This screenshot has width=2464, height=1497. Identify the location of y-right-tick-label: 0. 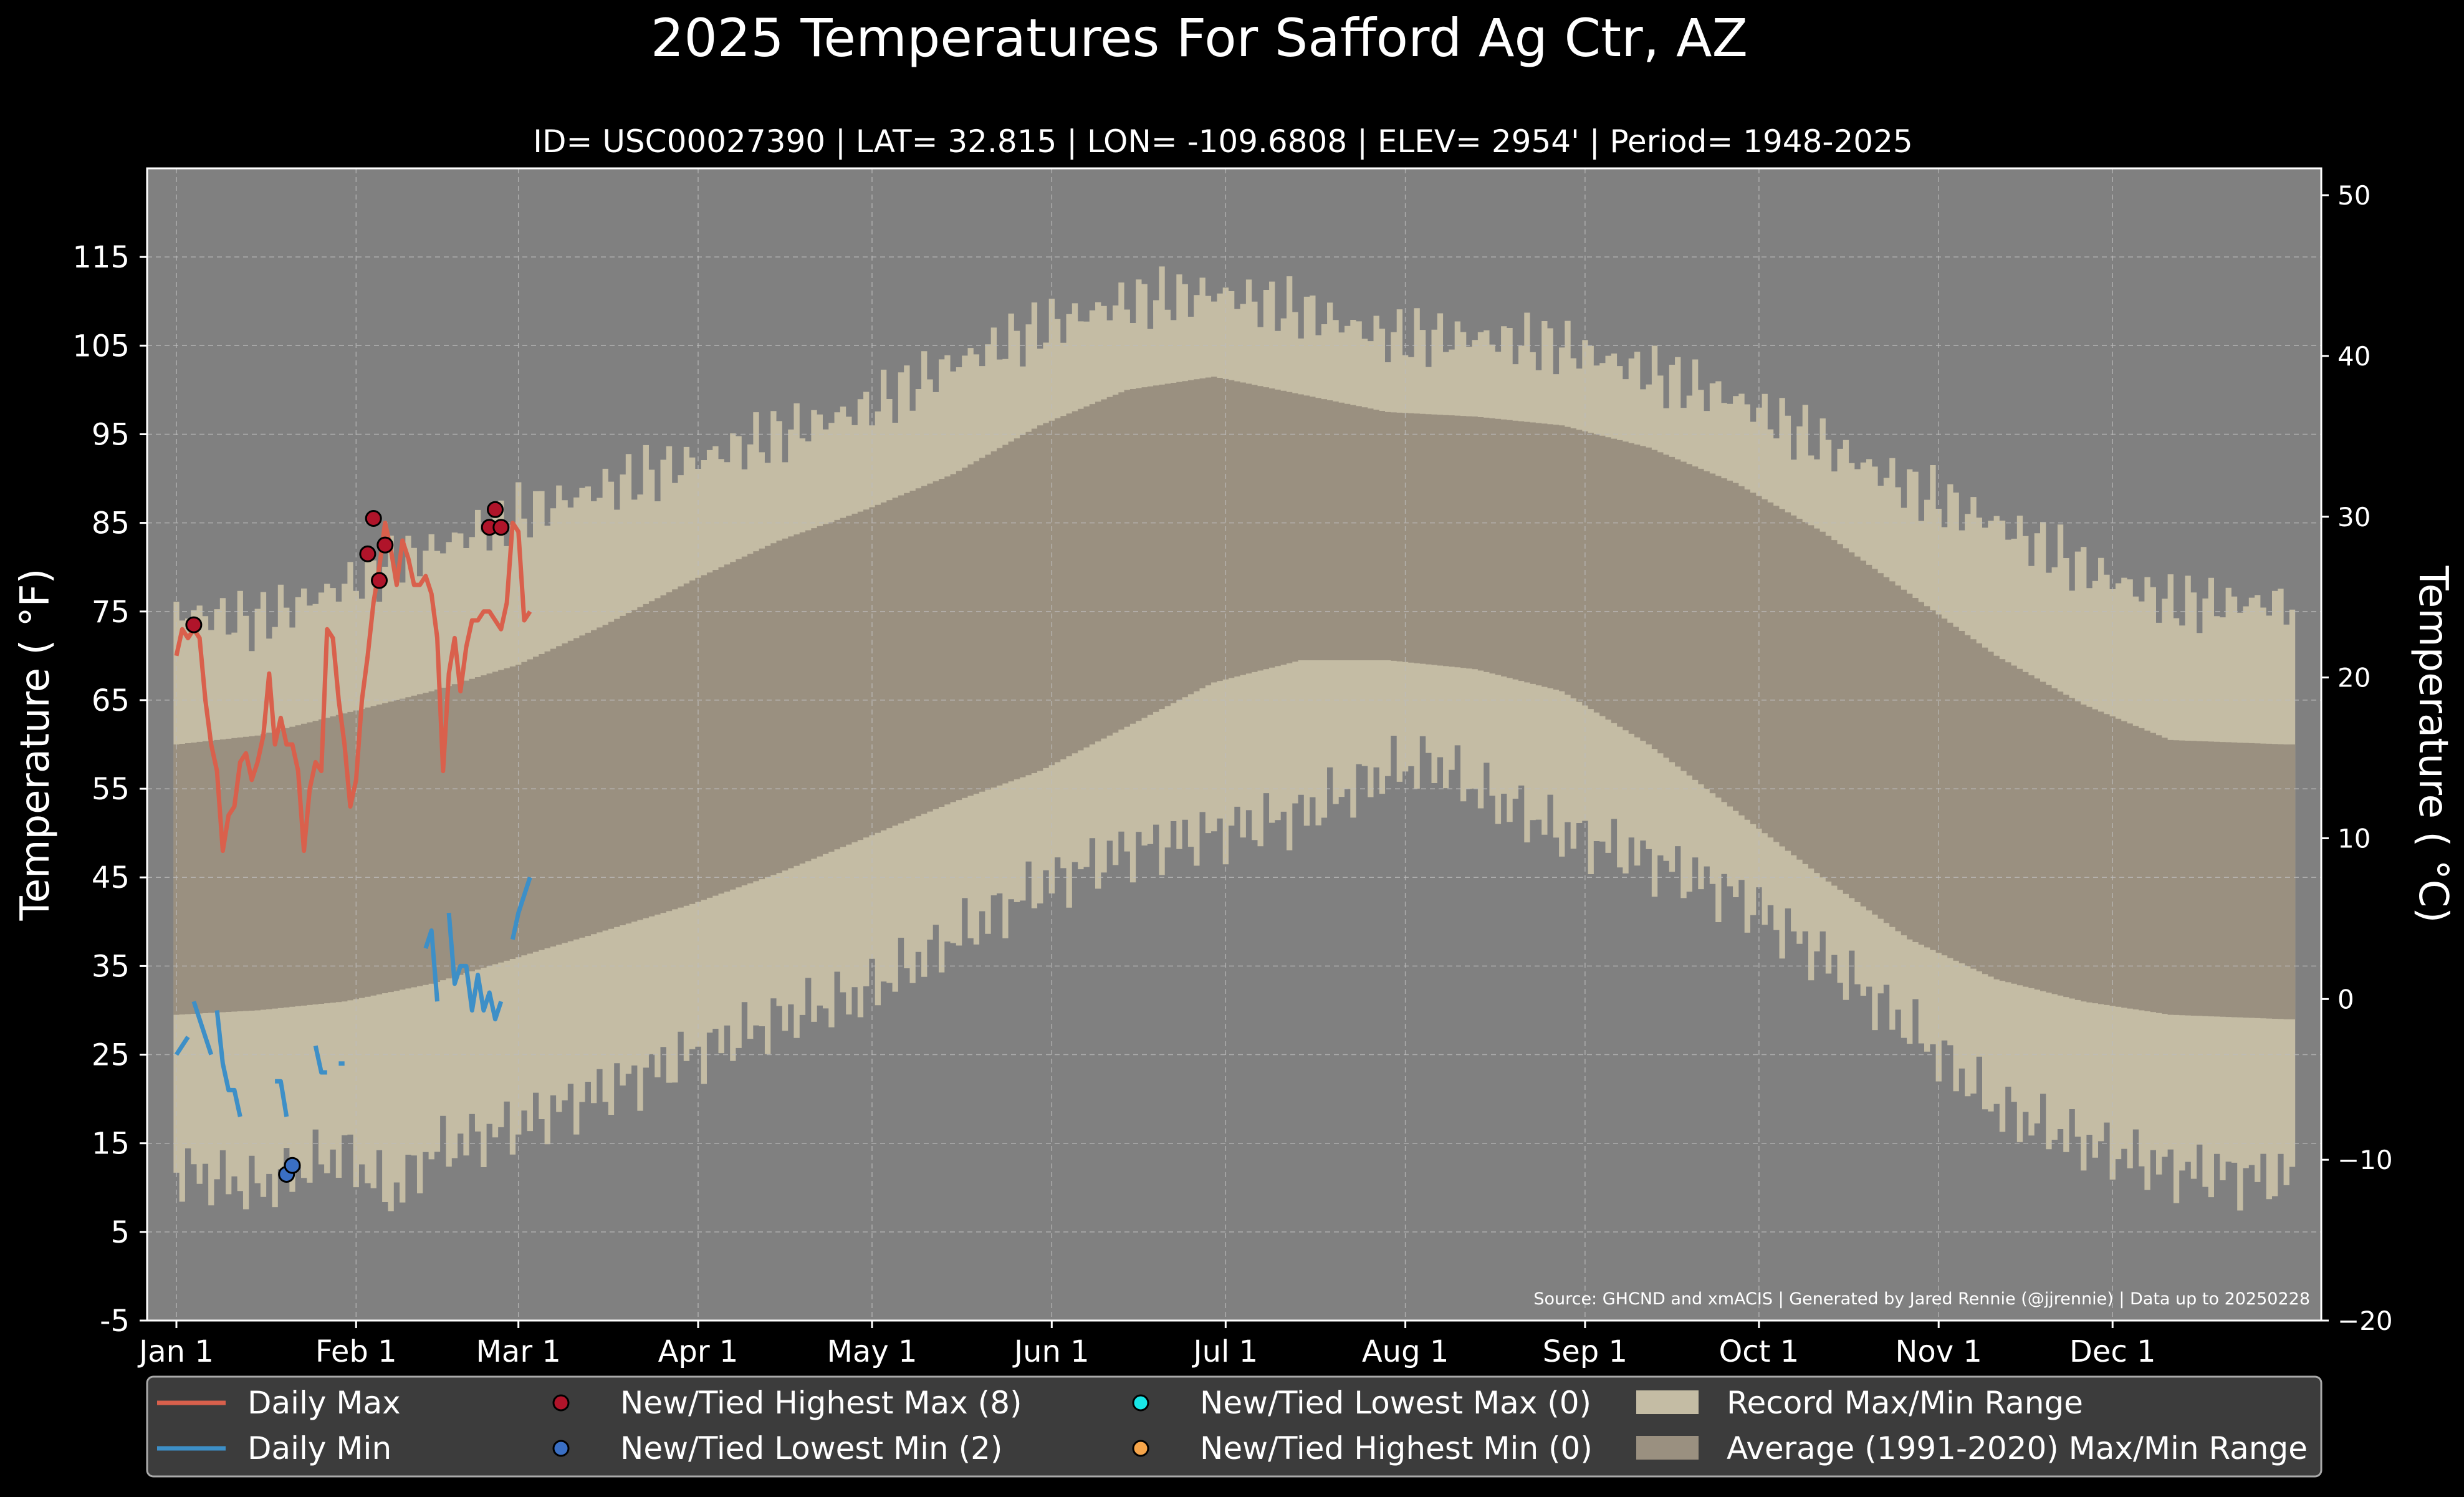
(2345, 999).